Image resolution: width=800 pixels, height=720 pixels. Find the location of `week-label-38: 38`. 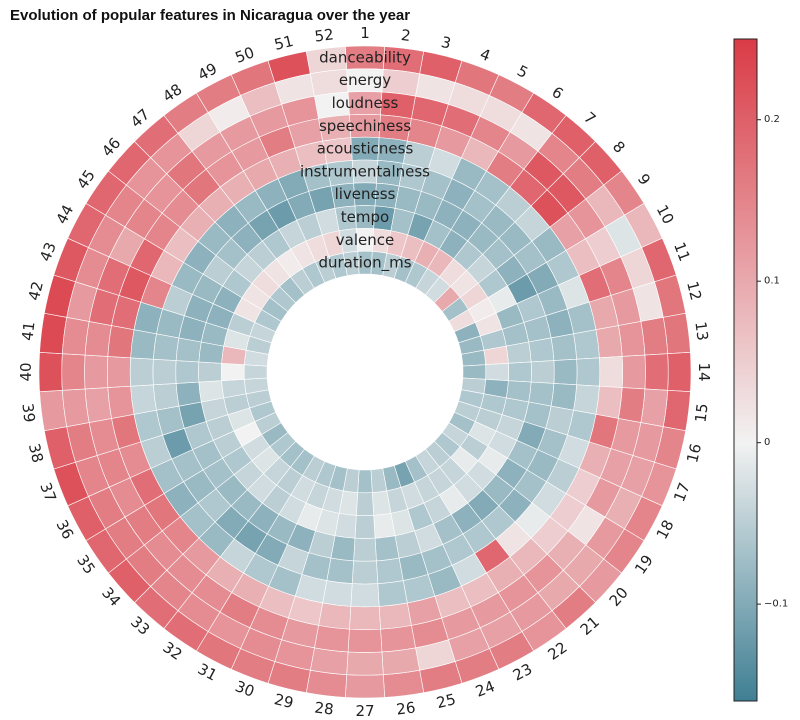

week-label-38: 38 is located at coordinates (36, 453).